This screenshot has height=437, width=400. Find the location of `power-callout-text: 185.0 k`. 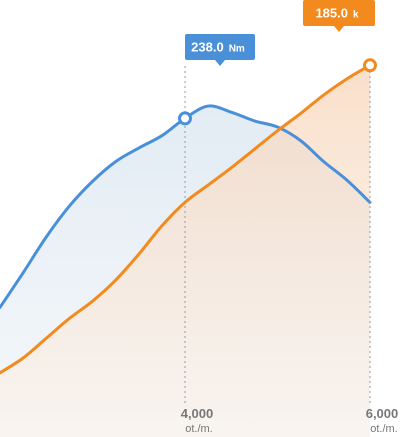

power-callout-text: 185.0 k is located at coordinates (337, 13).